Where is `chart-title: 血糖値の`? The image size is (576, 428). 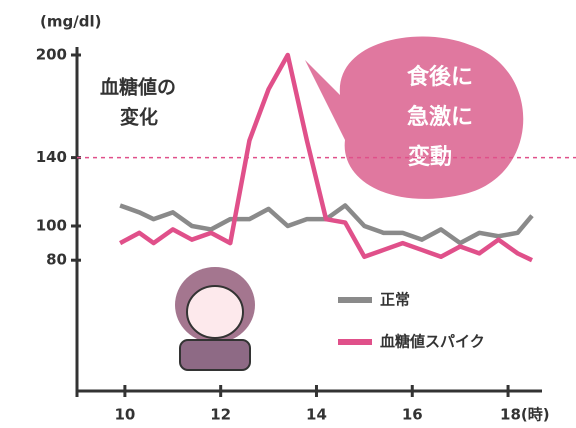
chart-title: 血糖値の is located at coordinates (138, 87).